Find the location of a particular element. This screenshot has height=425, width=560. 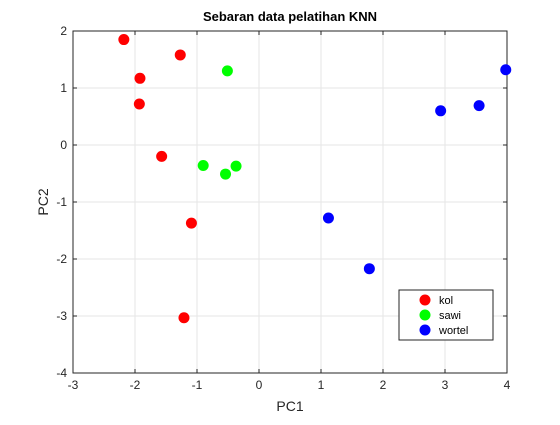

y-tick-label: 2 is located at coordinates (63, 31).